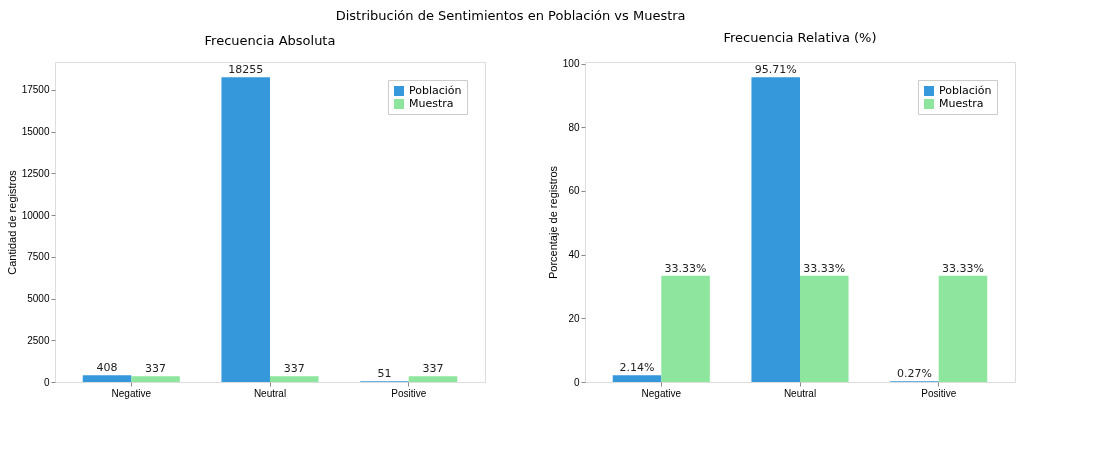 The height and width of the screenshot is (456, 1101). What do you see at coordinates (38, 340) in the screenshot?
I see `y-tick-label: 2500` at bounding box center [38, 340].